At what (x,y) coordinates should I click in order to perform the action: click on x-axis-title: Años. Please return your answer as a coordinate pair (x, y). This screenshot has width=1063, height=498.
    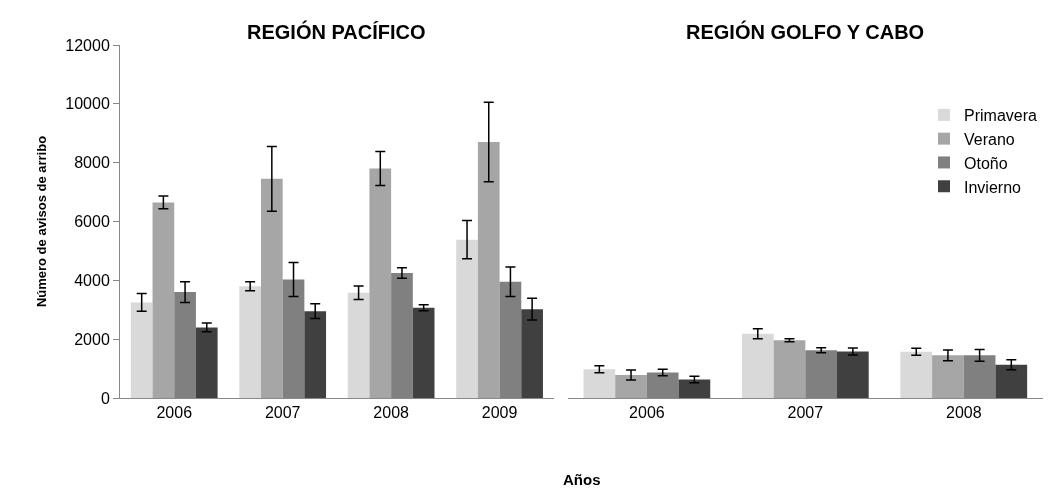
    Looking at the image, I should click on (582, 479).